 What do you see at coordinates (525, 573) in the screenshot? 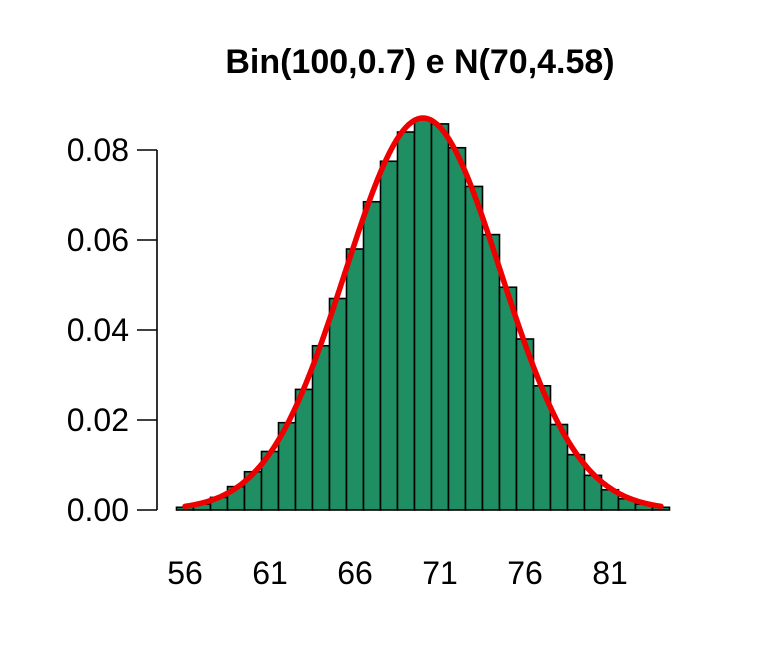
I see `x-tick-label: 76` at bounding box center [525, 573].